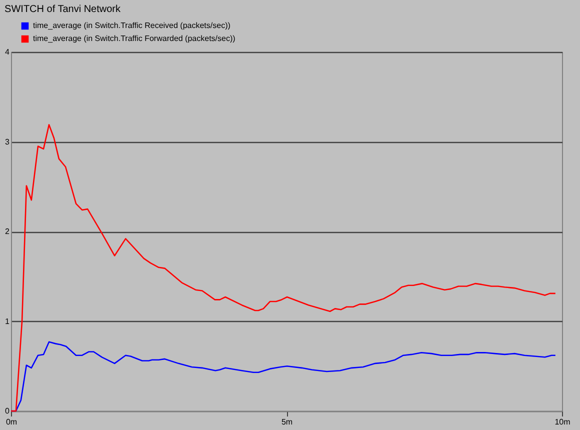  I want to click on x-tick-label: 5m, so click(287, 422).